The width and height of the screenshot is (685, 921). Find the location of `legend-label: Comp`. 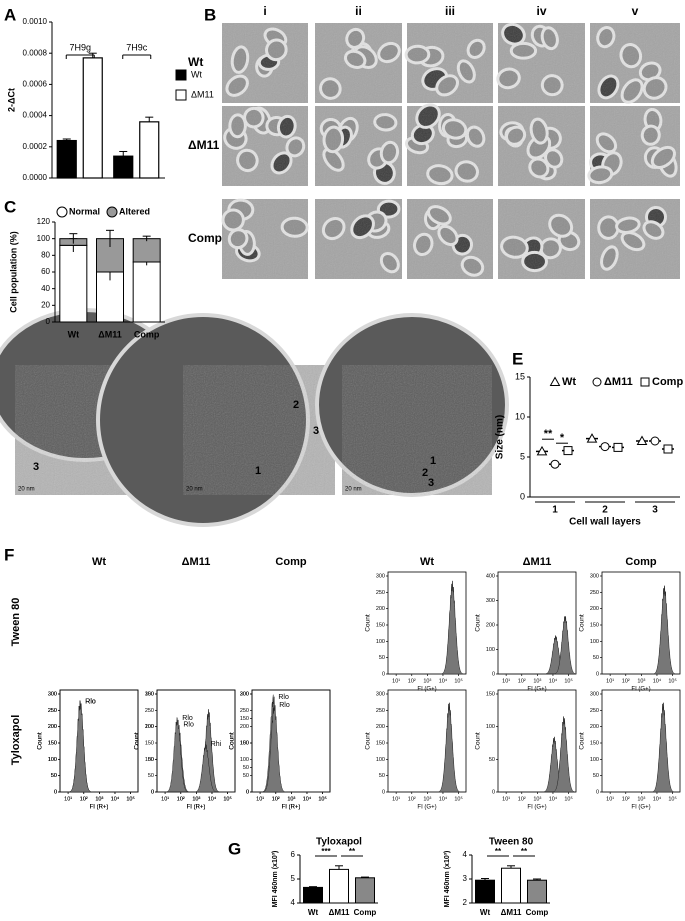

legend-label: Comp is located at coordinates (667, 382).